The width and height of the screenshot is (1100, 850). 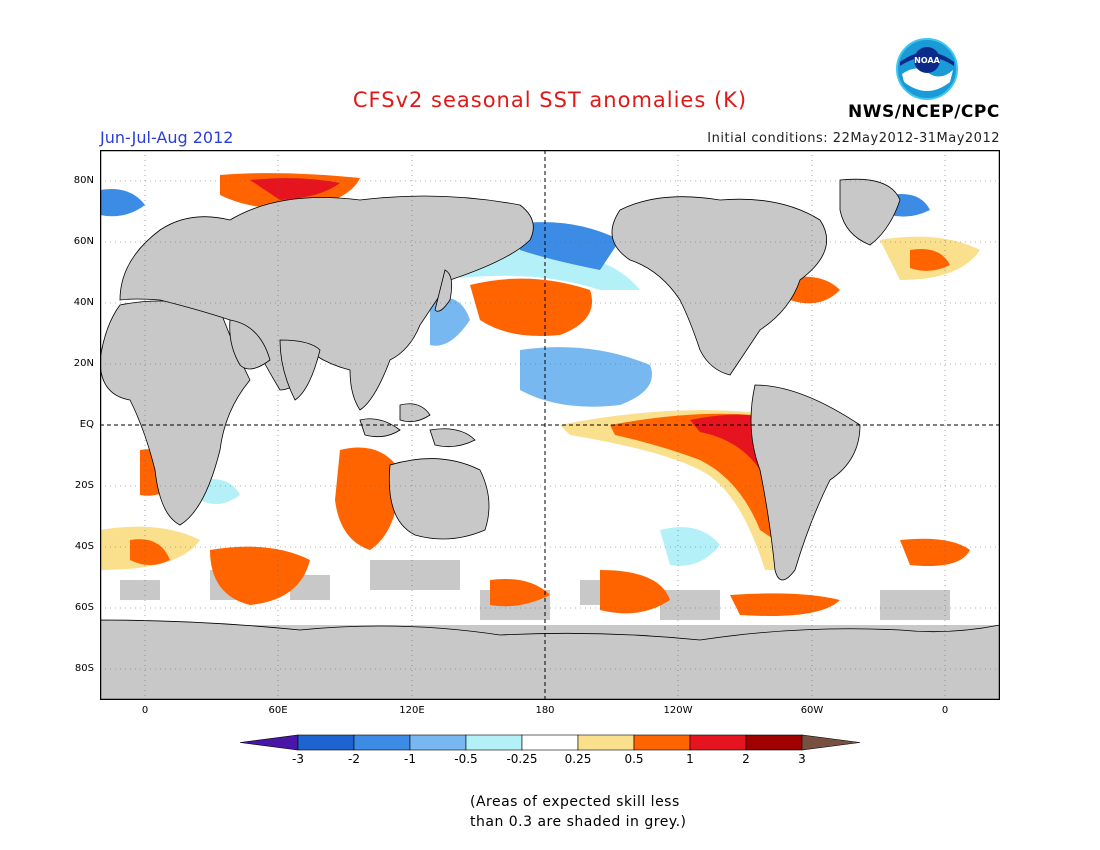 What do you see at coordinates (830, 742) in the screenshot?
I see `colorbar-arrow-high` at bounding box center [830, 742].